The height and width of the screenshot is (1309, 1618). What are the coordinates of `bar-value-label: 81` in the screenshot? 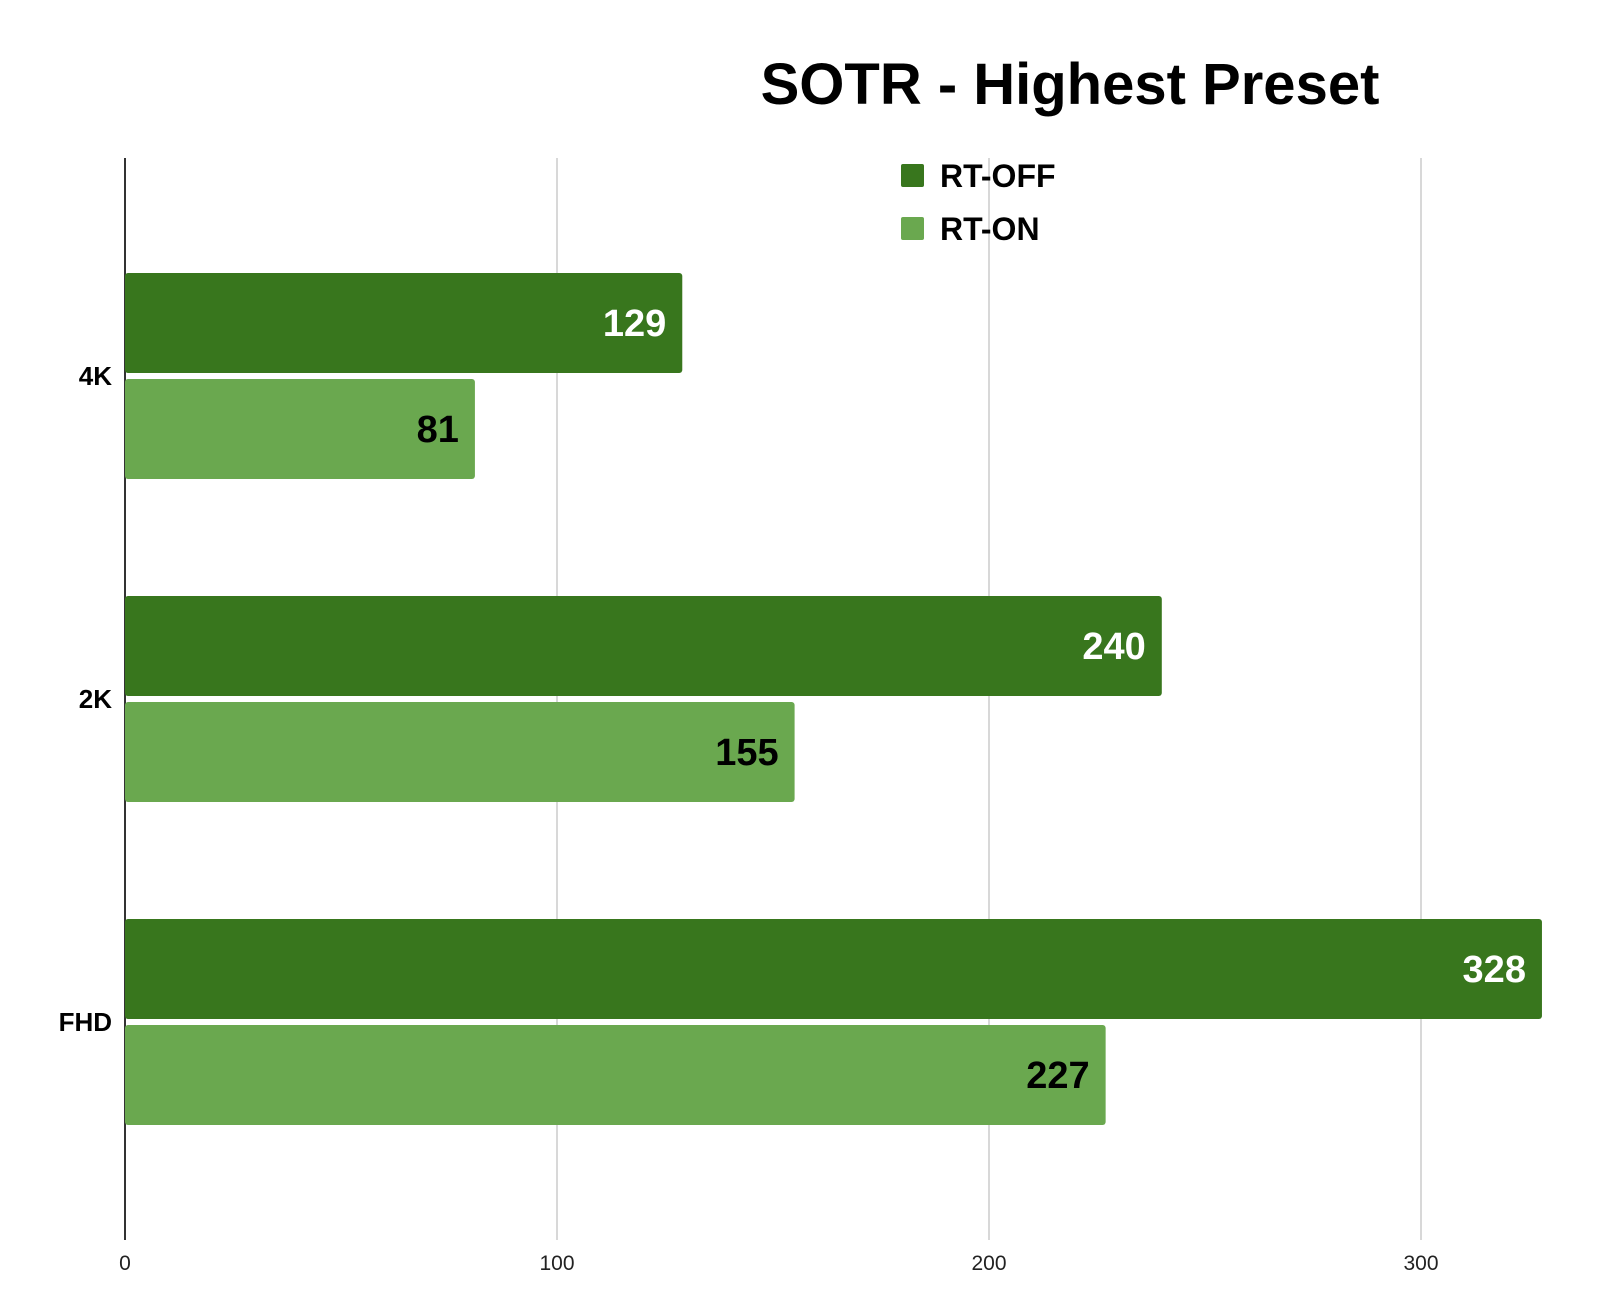 It's located at (438, 430).